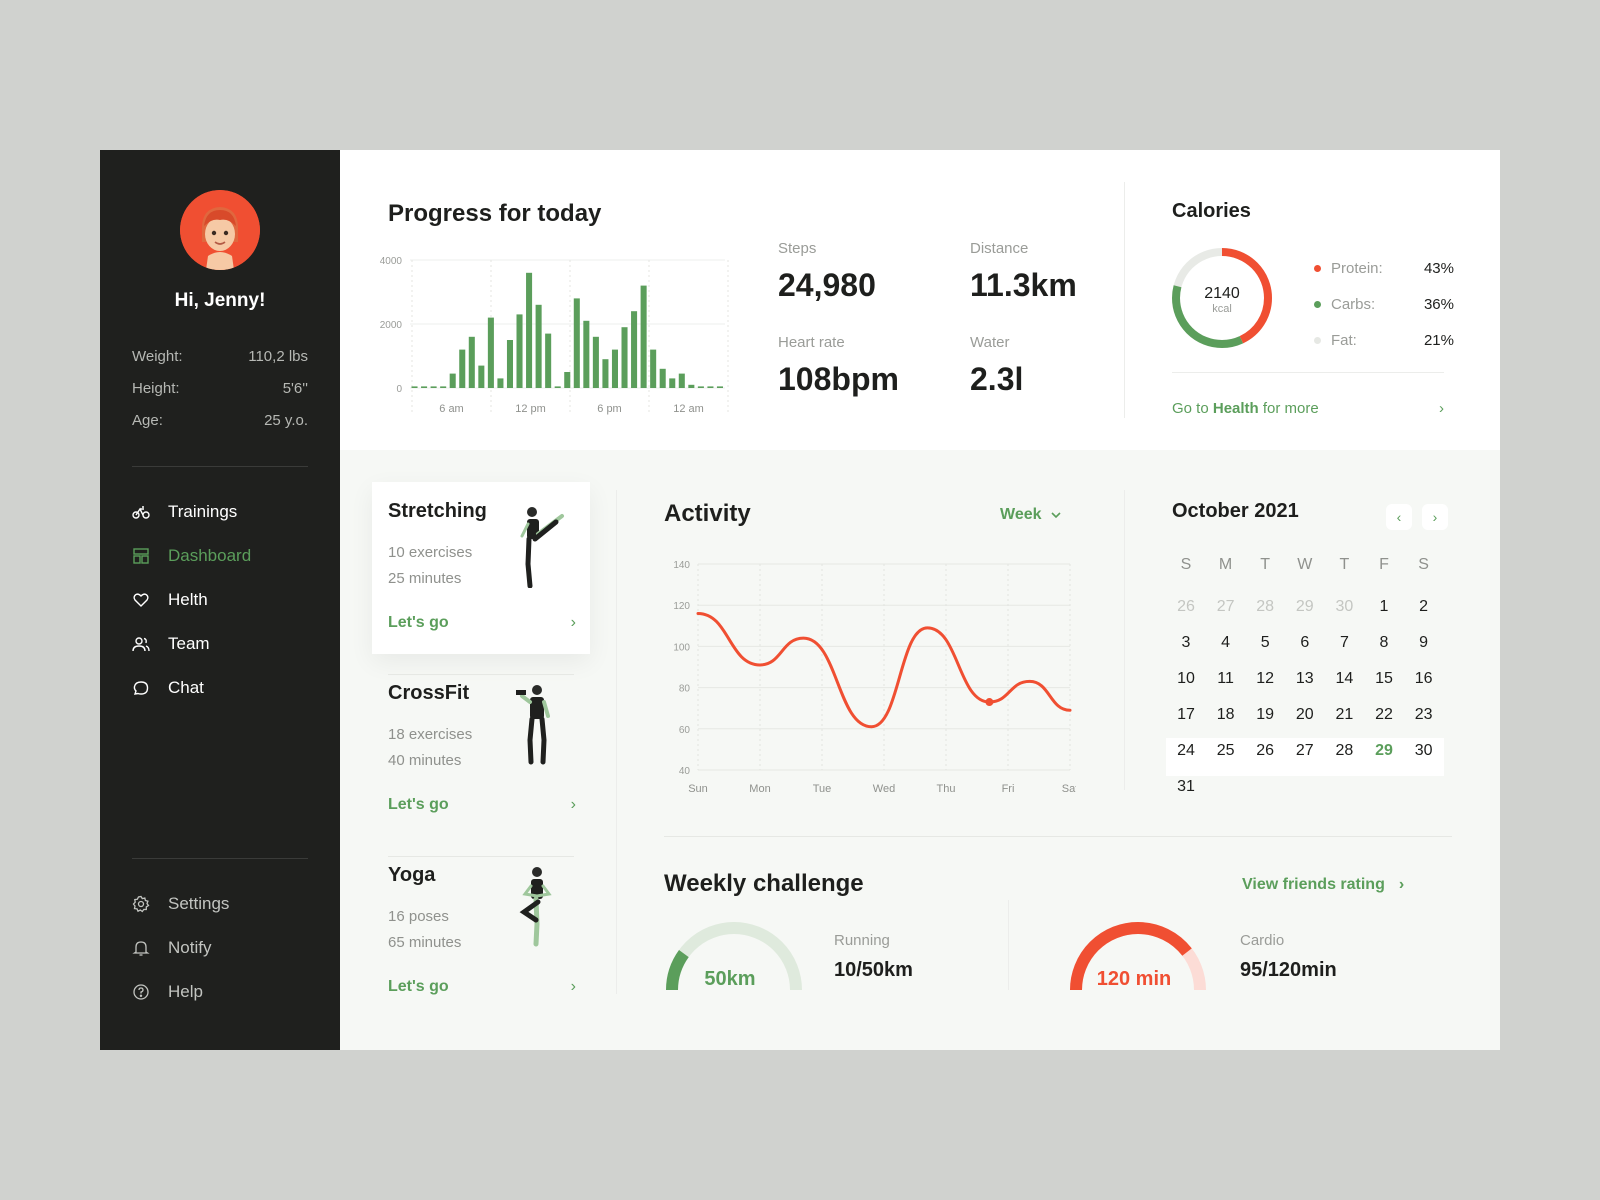 Image resolution: width=1600 pixels, height=1200 pixels. Describe the element at coordinates (1008, 945) in the screenshot. I see `challenge-divider` at that location.